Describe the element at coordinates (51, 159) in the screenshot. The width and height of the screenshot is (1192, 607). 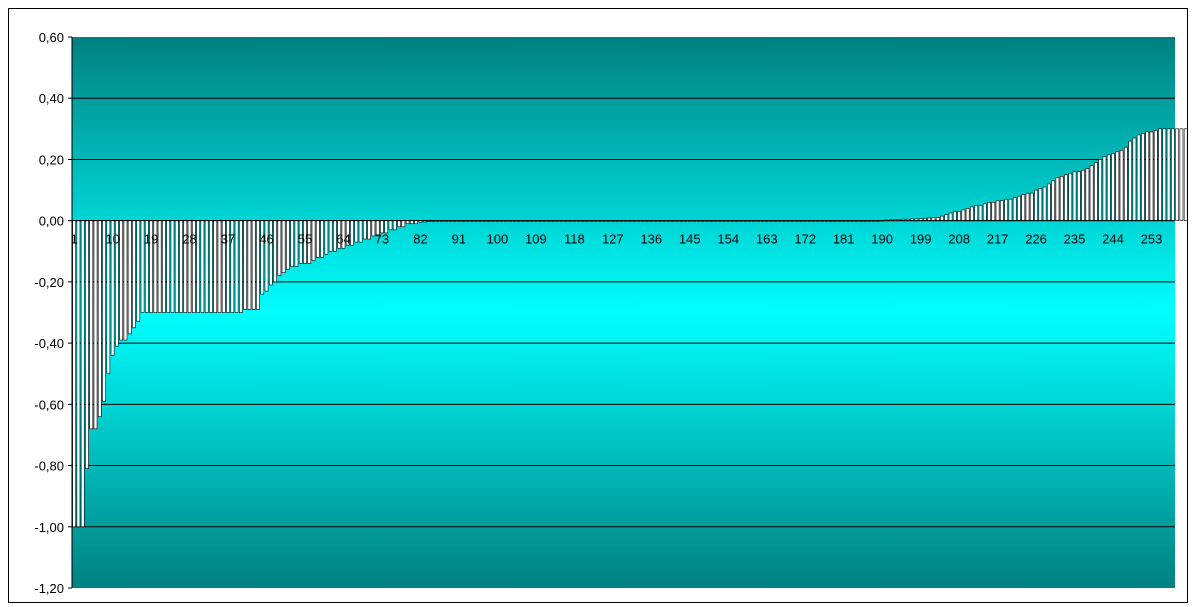
I see `y-tick-label: 0,20` at that location.